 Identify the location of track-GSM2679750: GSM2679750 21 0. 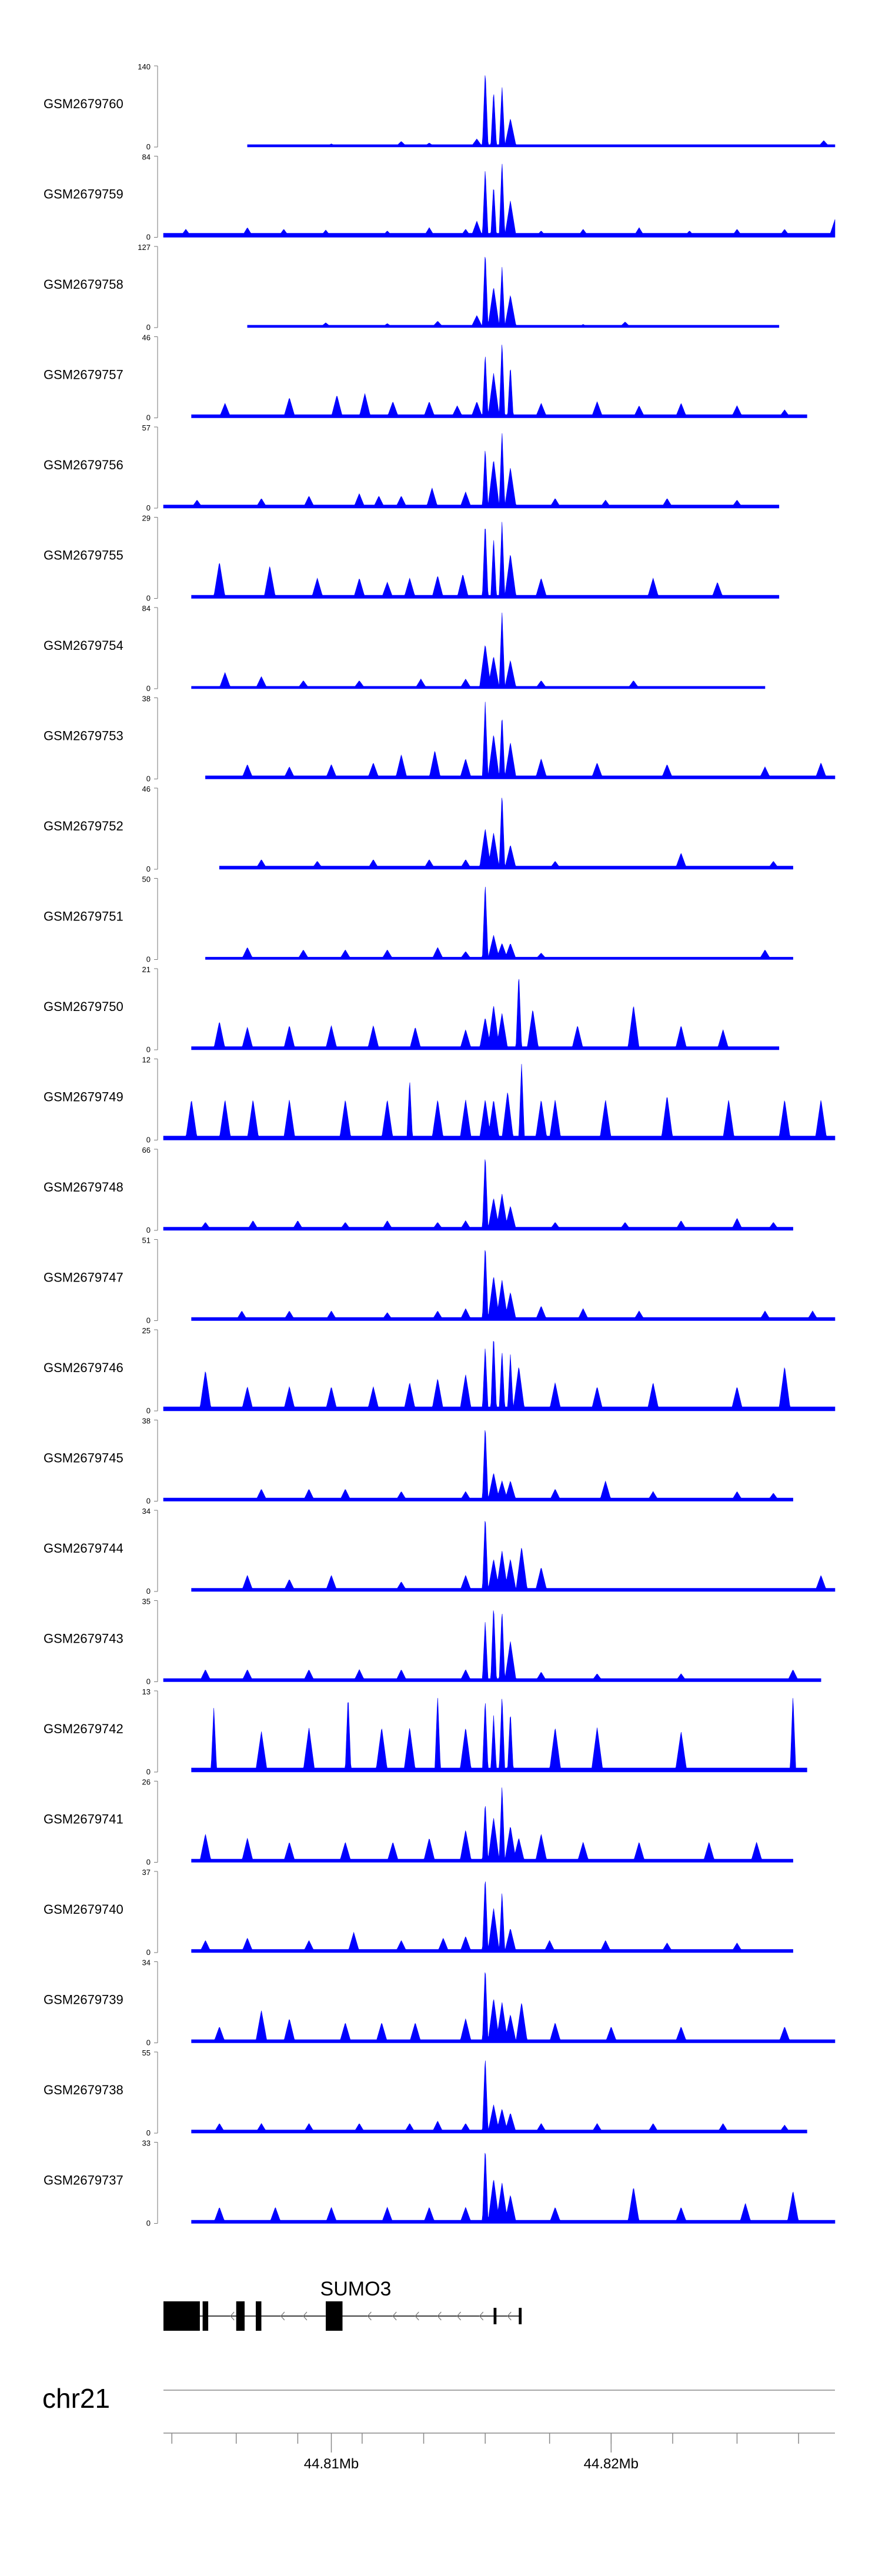
(412, 1009).